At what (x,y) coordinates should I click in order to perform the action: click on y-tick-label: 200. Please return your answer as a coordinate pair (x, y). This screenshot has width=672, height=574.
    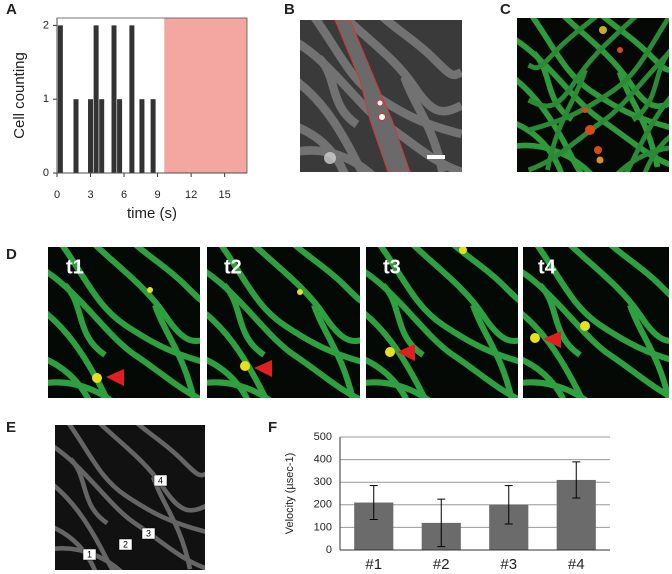
    Looking at the image, I should click on (323, 505).